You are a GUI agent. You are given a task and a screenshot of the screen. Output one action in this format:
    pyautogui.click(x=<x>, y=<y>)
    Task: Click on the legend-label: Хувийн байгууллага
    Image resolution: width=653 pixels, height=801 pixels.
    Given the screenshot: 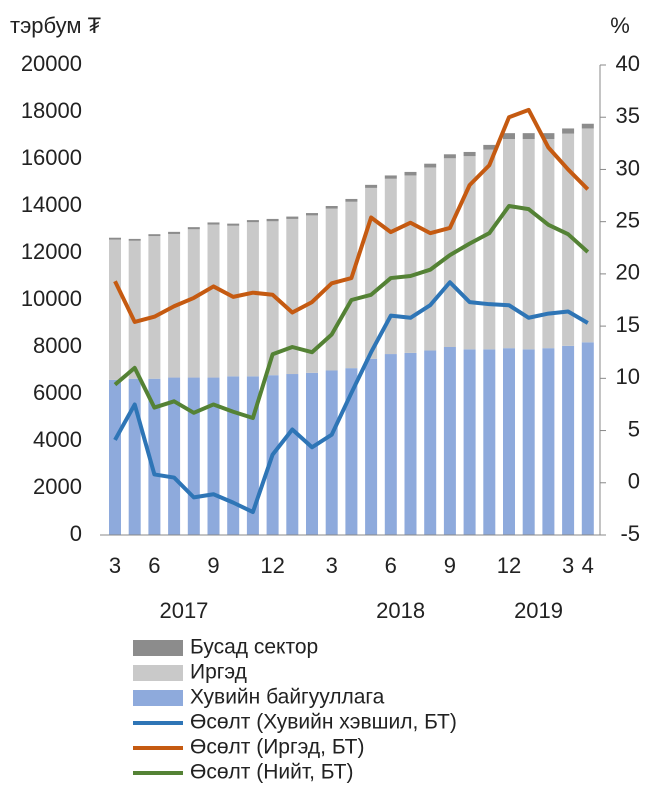 What is the action you would take?
    pyautogui.click(x=287, y=697)
    